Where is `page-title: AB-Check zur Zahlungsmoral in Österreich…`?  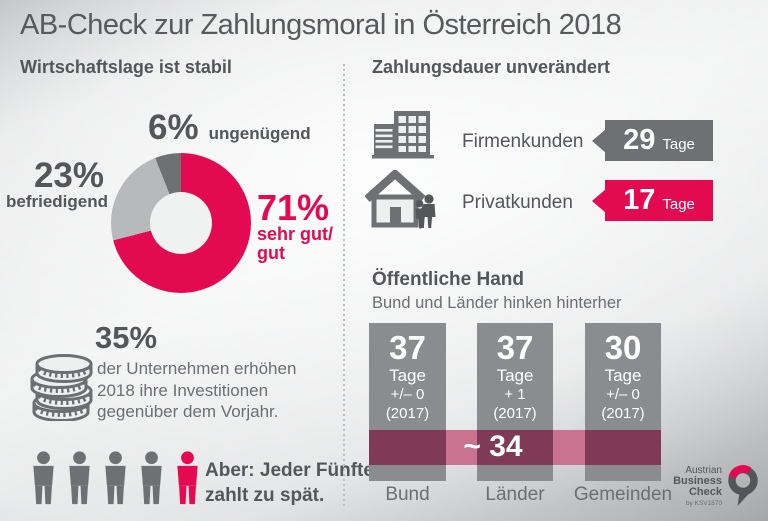
page-title: AB-Check zur Zahlungsmoral in Österreich… is located at coordinates (321, 25).